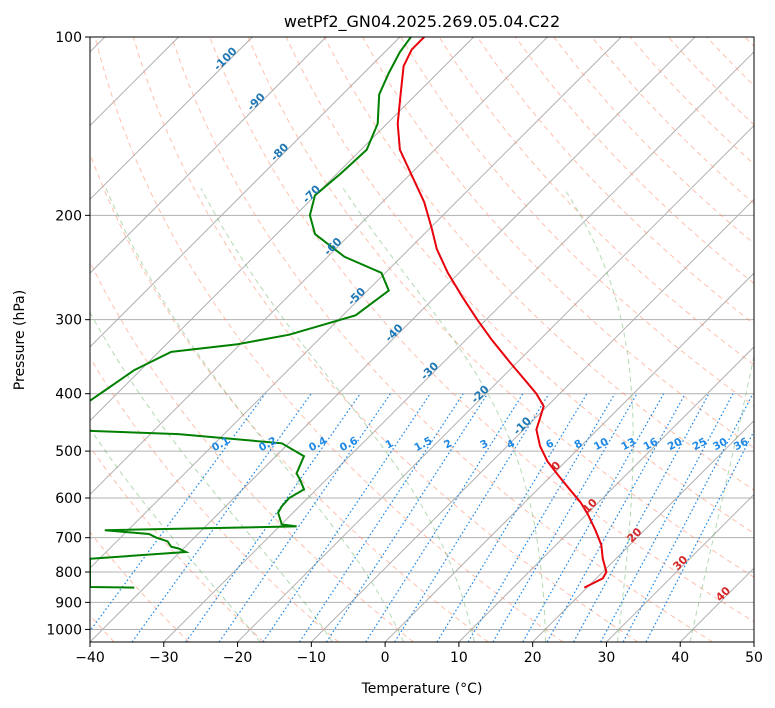 Image resolution: width=775 pixels, height=708 pixels. Describe the element at coordinates (429, 370) in the screenshot. I see `isotherm-label: -30` at that location.